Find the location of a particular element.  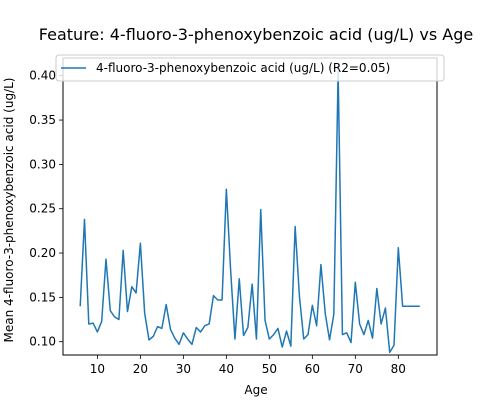

x-axis-label: Age is located at coordinates (255, 390).